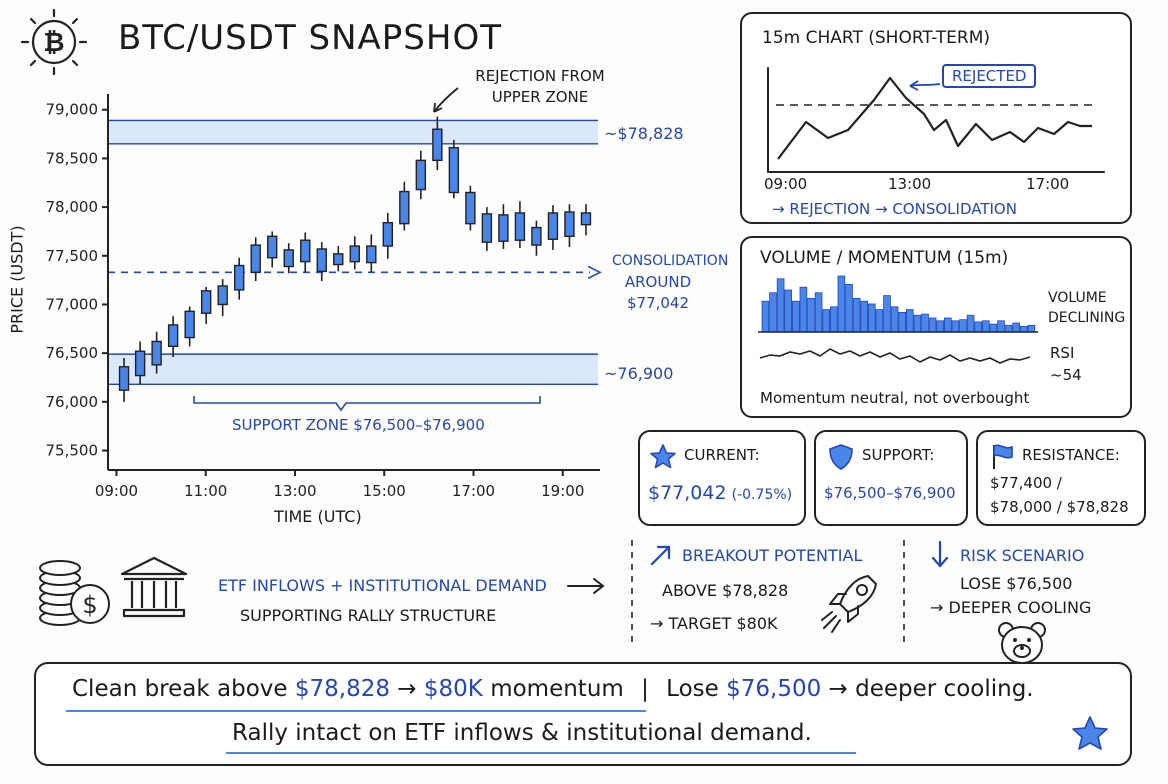 This screenshot has height=784, width=1168. What do you see at coordinates (725, 590) in the screenshot?
I see `breakout-line1: ABOVE $78,828` at bounding box center [725, 590].